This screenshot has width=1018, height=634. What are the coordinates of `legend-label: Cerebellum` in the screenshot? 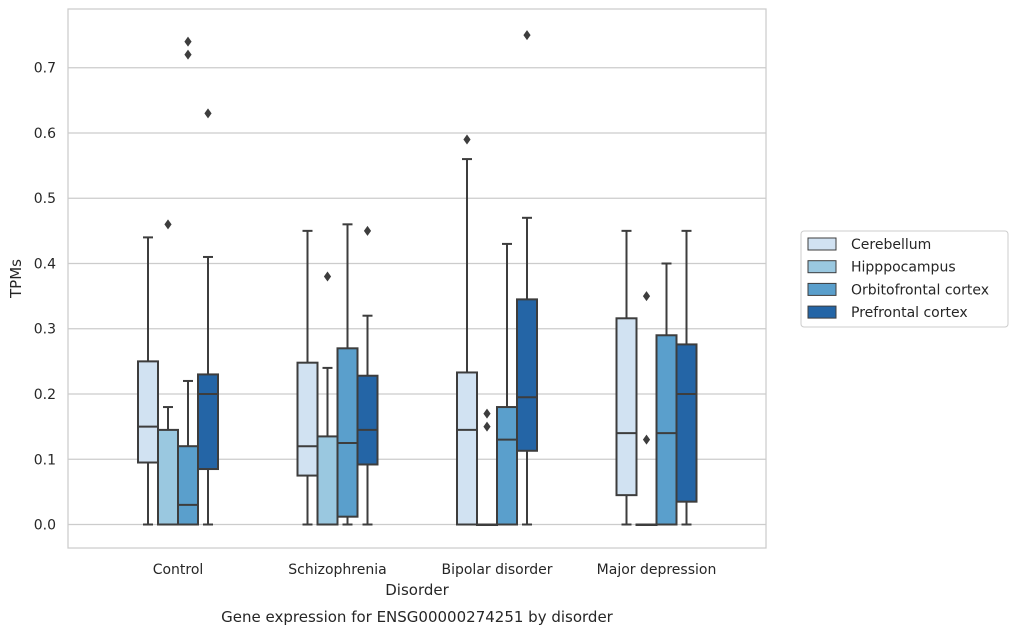 It's located at (891, 245).